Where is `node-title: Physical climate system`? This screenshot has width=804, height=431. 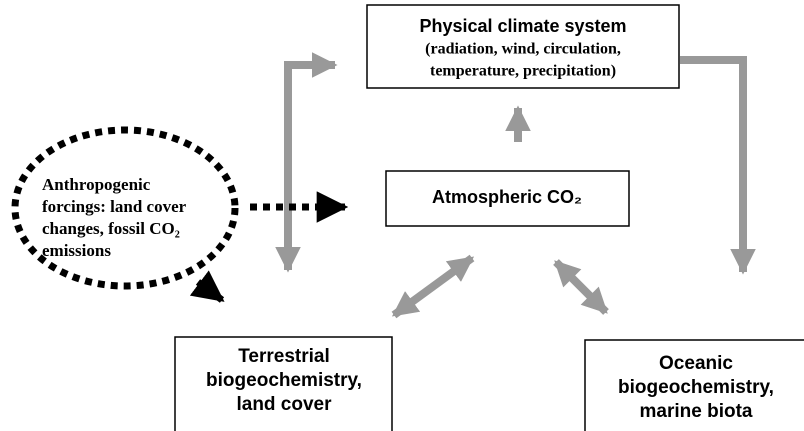
node-title: Physical climate system is located at coordinates (522, 26).